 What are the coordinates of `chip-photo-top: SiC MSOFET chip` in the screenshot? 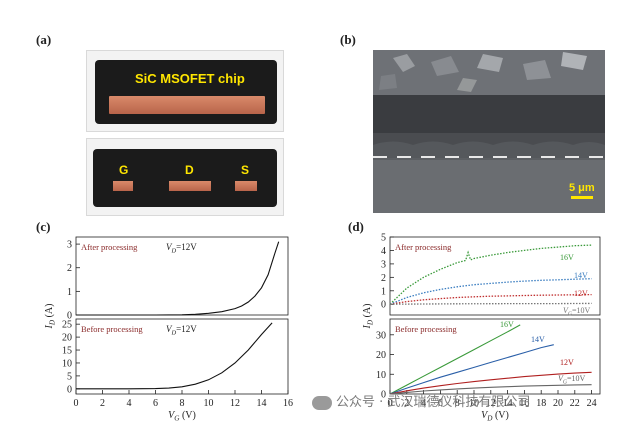 It's located at (185, 91).